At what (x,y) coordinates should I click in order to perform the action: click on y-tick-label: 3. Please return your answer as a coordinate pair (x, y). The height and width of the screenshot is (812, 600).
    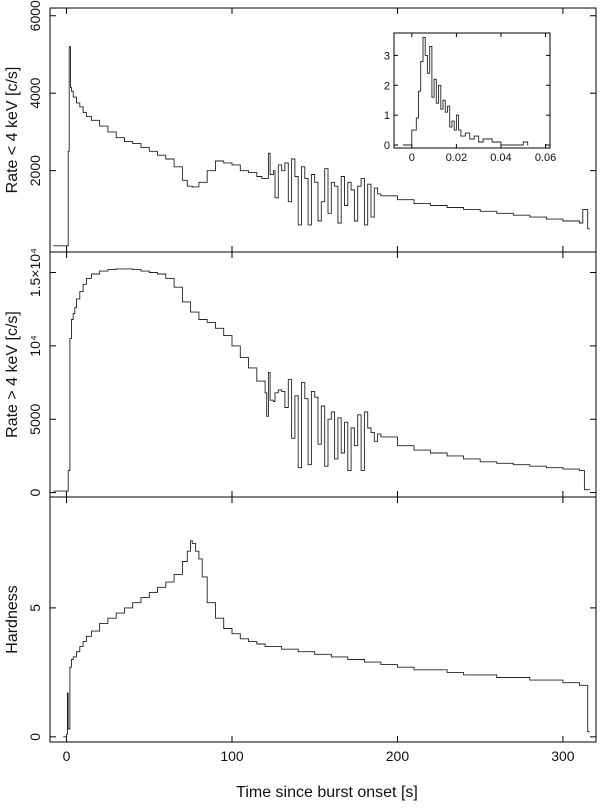
    Looking at the image, I should click on (387, 56).